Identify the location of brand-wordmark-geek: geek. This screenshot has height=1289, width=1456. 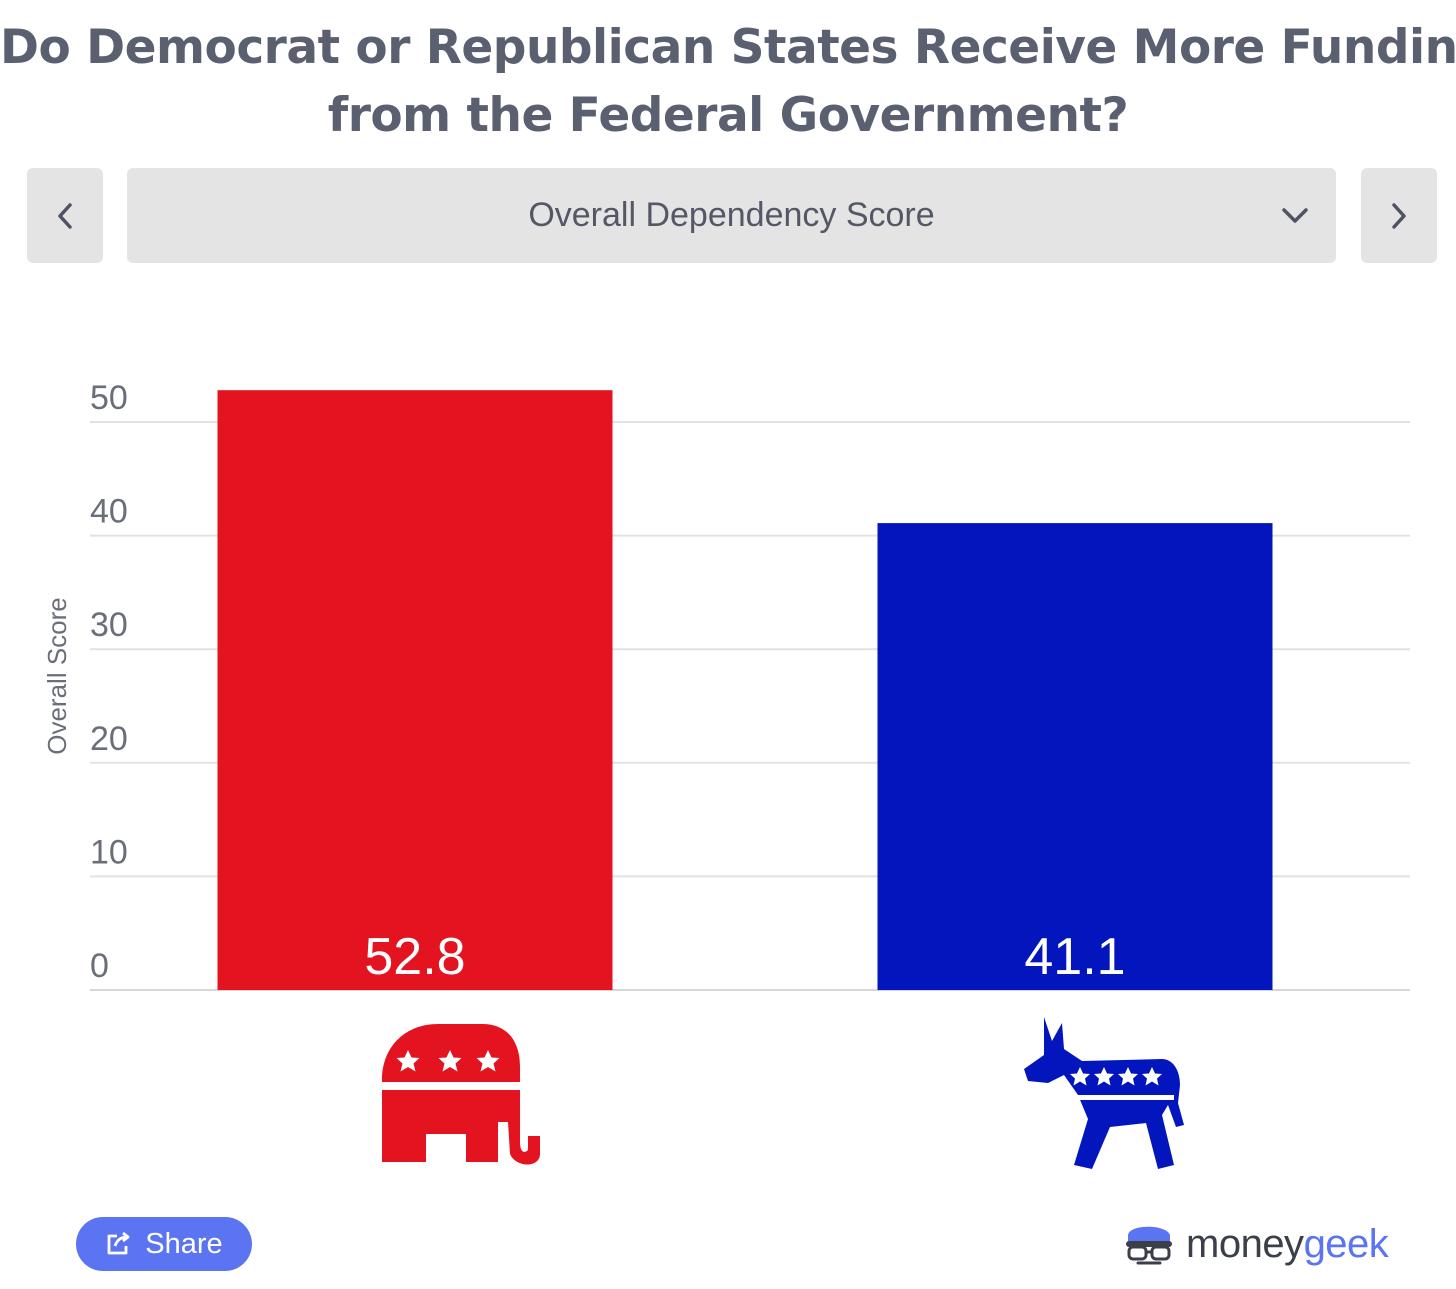
(1346, 1243).